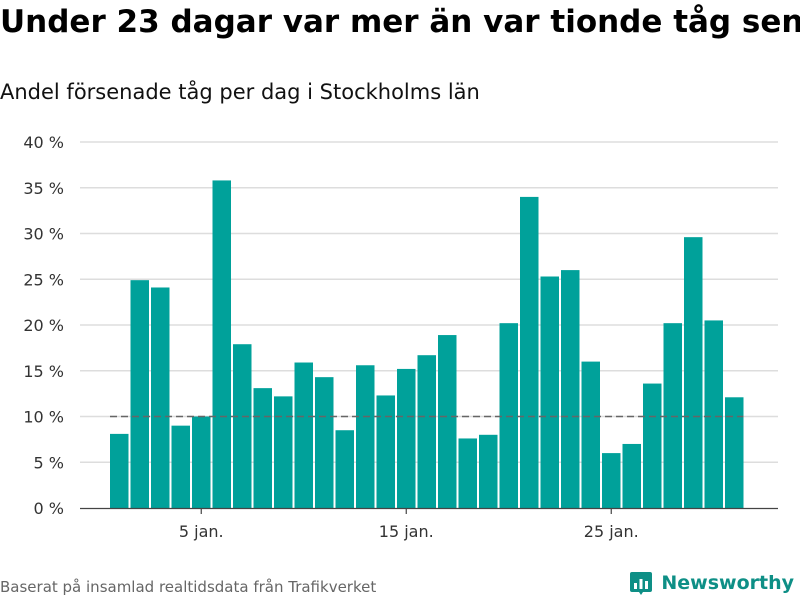 The height and width of the screenshot is (600, 800). What do you see at coordinates (49, 462) in the screenshot?
I see `y-tick-label: 5 %` at bounding box center [49, 462].